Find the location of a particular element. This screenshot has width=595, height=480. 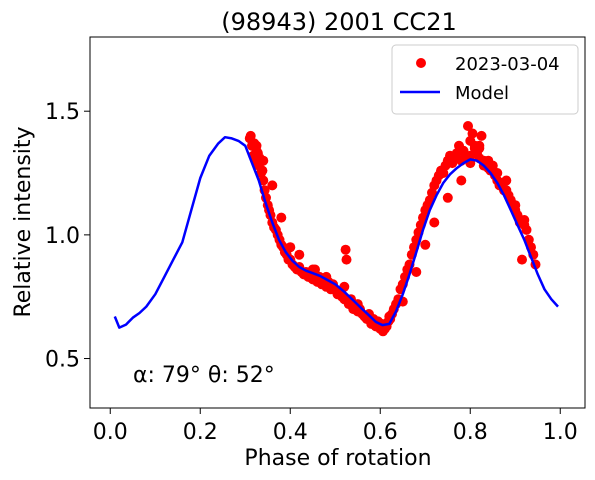

legend: 2023-03-04 Model is located at coordinates (485, 79).